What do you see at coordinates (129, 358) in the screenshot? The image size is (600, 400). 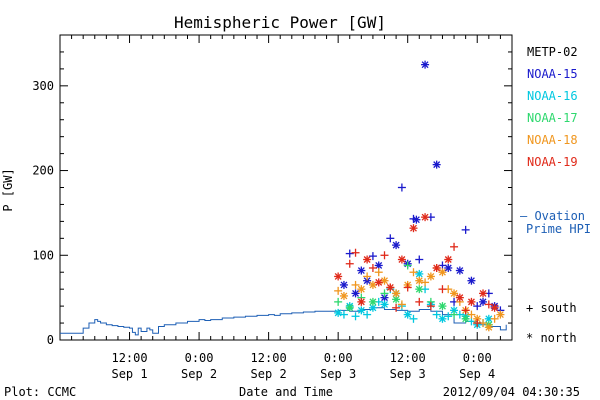 I see `x-tick-label: 12:00` at bounding box center [129, 358].